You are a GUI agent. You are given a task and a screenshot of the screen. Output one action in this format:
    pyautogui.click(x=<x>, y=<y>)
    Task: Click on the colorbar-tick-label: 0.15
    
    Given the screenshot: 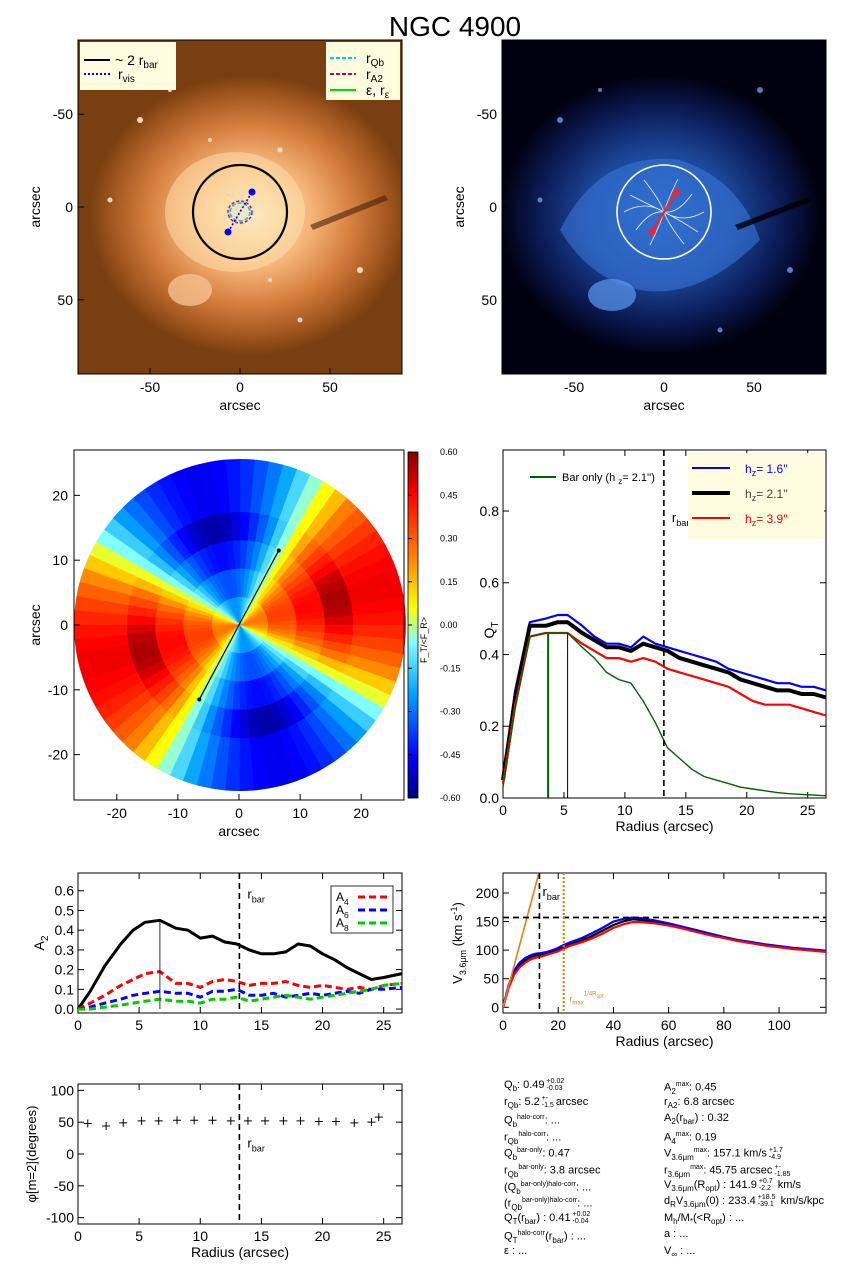 What is the action you would take?
    pyautogui.click(x=449, y=582)
    